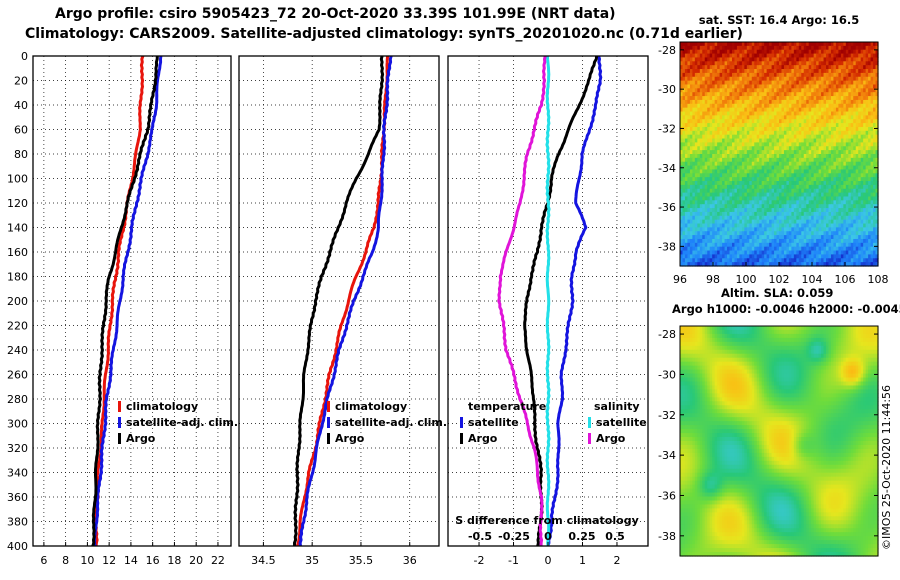 This screenshot has height=580, width=900. What do you see at coordinates (507, 406) in the screenshot?
I see `legend-title-temperature: temperature` at bounding box center [507, 406].